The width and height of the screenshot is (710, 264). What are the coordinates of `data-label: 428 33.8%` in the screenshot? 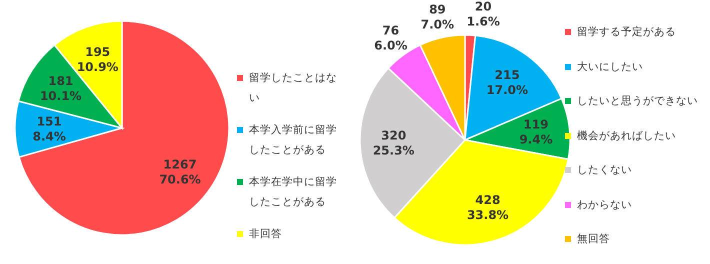 It's located at (487, 207).